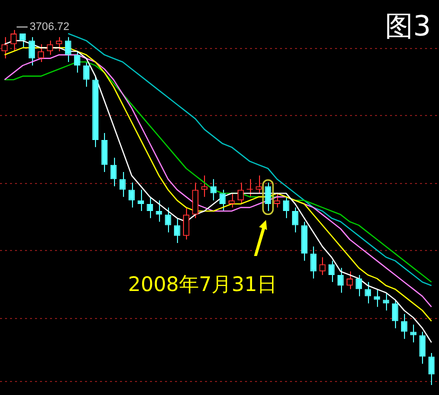 The image size is (439, 395). What do you see at coordinates (50, 27) in the screenshot?
I see `annotation: 3706.72` at bounding box center [50, 27].